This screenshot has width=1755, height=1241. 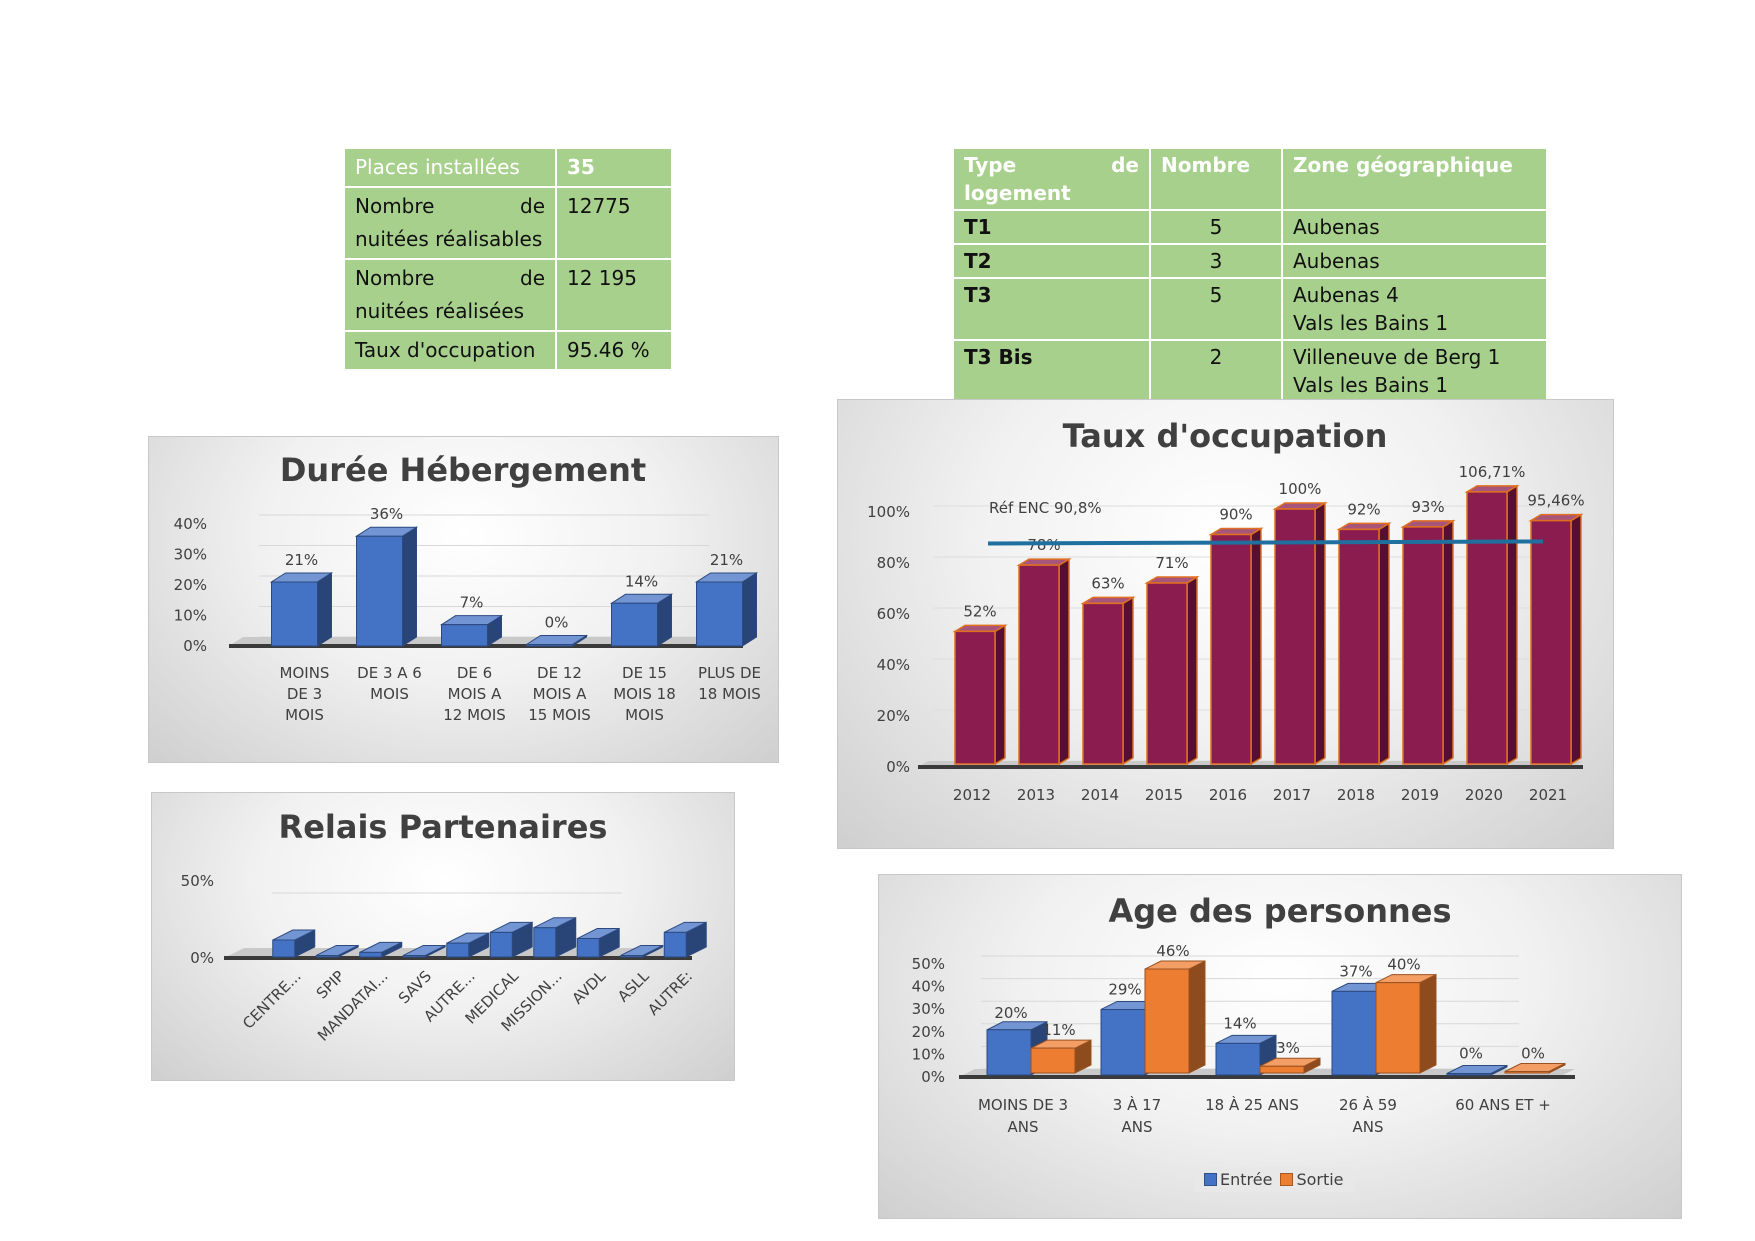 What do you see at coordinates (190, 616) in the screenshot?
I see `y-tick-label: 10%` at bounding box center [190, 616].